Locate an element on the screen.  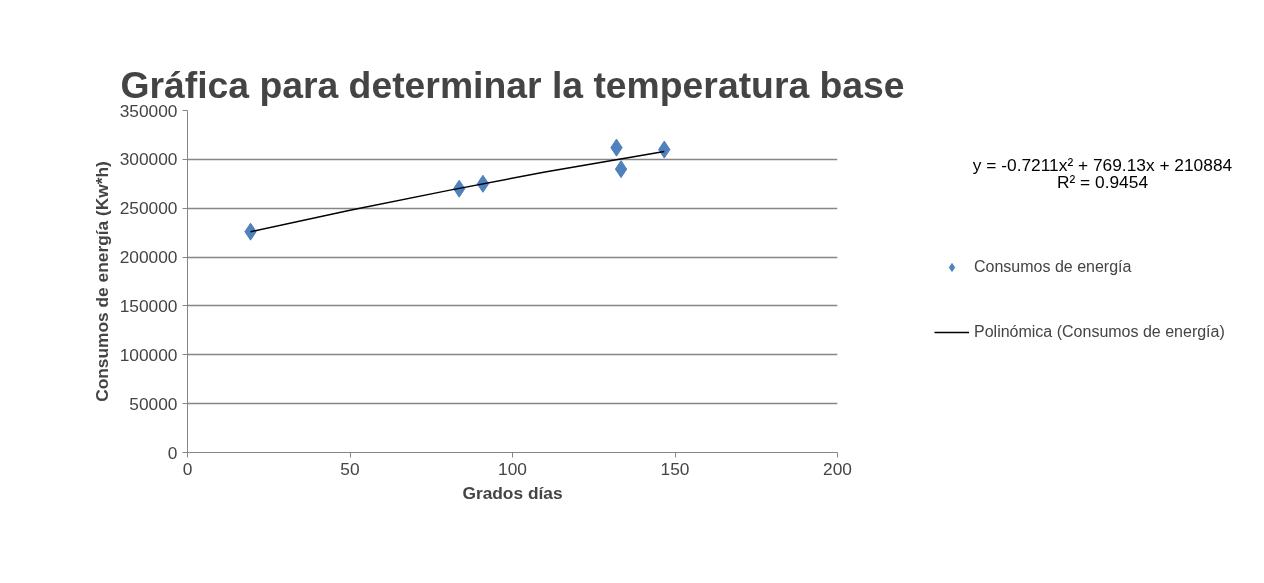
y-tick-label: 300000 is located at coordinates (148, 159).